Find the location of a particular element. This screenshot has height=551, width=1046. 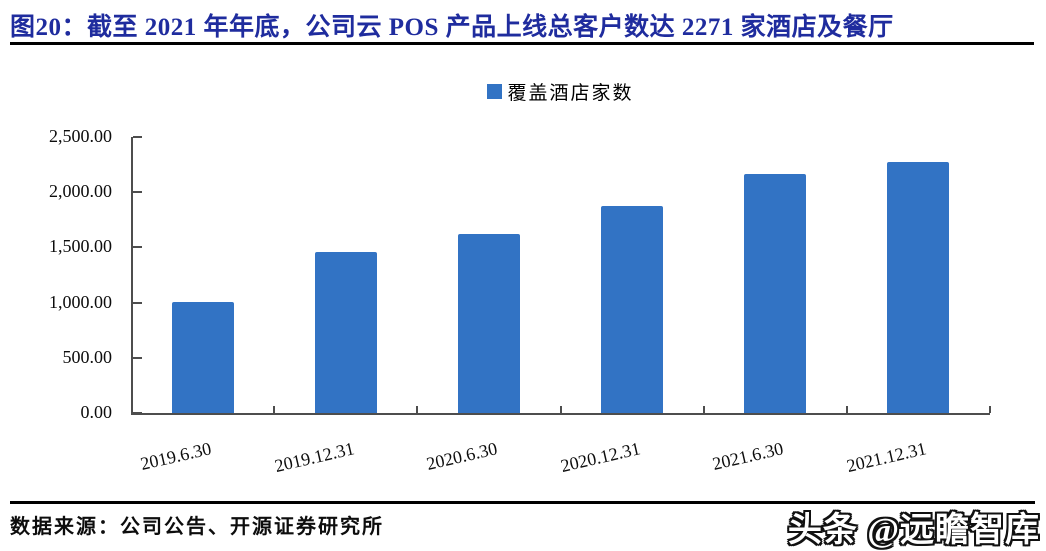

bar-2020.12.31 is located at coordinates (632, 309).